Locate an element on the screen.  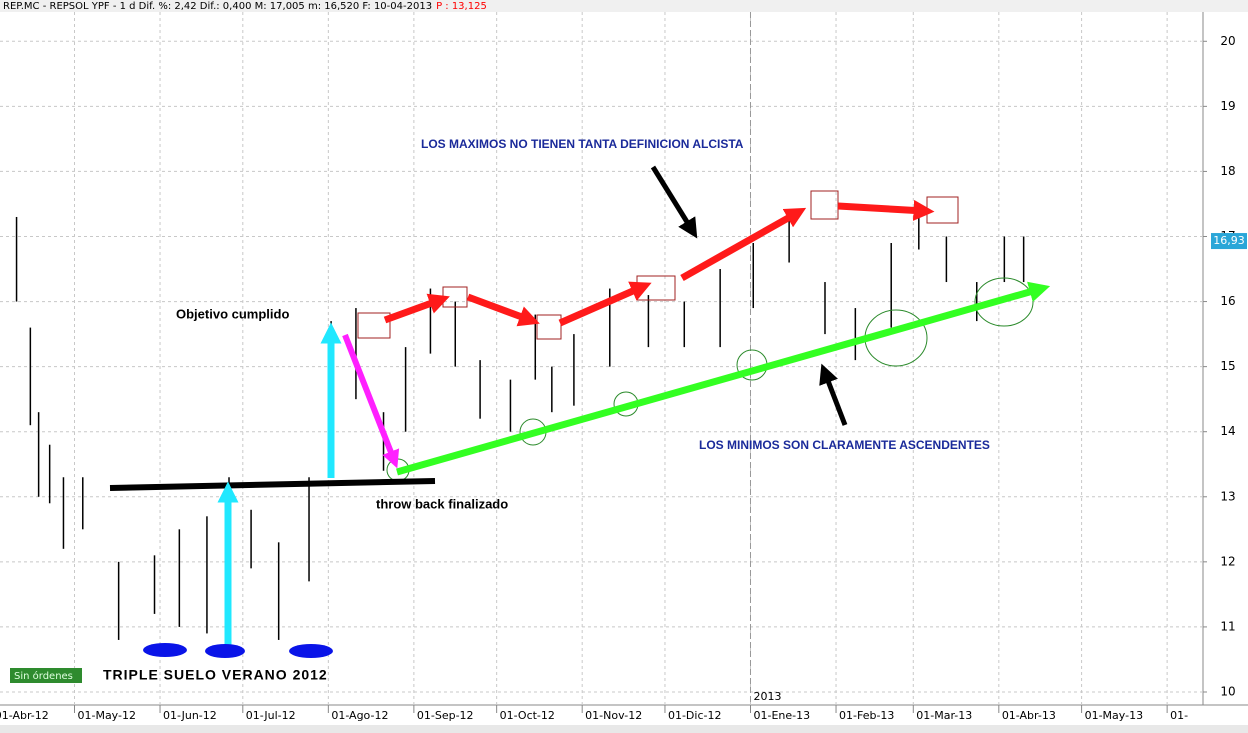
header-bar is located at coordinates (624, 6).